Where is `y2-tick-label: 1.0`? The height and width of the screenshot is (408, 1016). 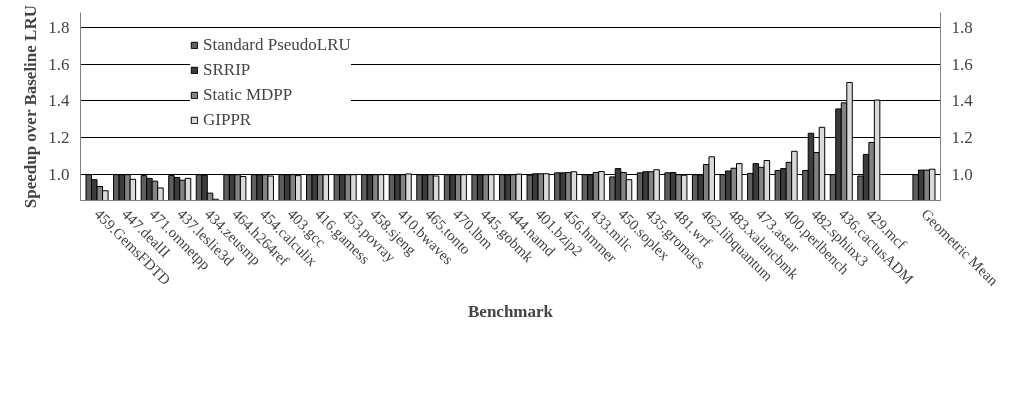 y2-tick-label: 1.0 is located at coordinates (962, 175).